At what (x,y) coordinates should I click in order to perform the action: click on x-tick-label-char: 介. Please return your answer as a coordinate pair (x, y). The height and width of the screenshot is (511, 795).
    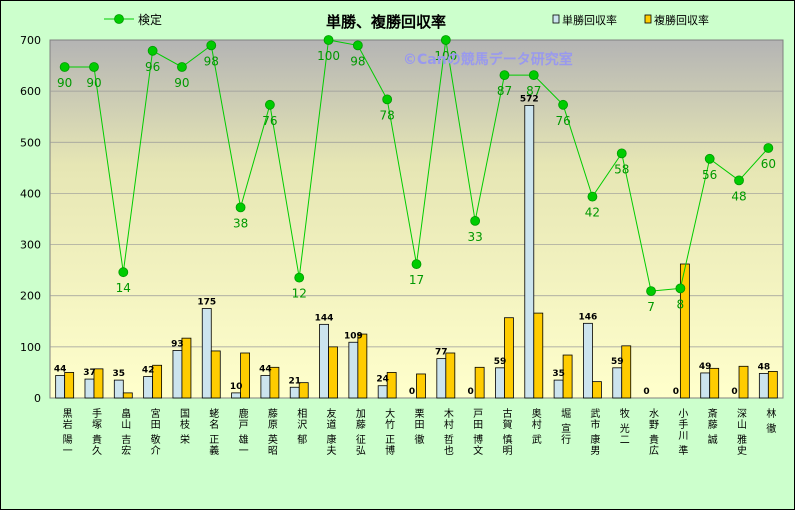
    Looking at the image, I should click on (156, 451).